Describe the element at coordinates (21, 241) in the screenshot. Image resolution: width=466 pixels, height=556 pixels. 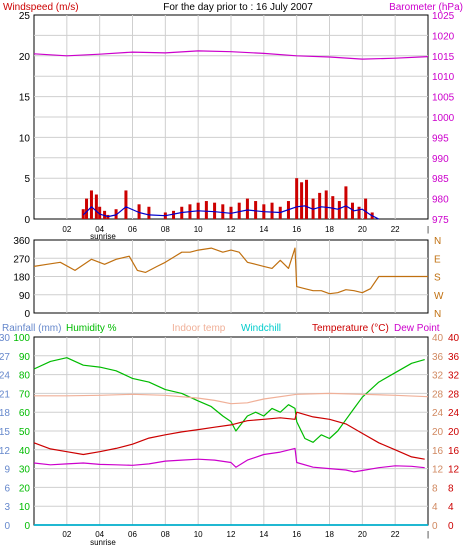
I see `direction-tick-label: 360` at that location.